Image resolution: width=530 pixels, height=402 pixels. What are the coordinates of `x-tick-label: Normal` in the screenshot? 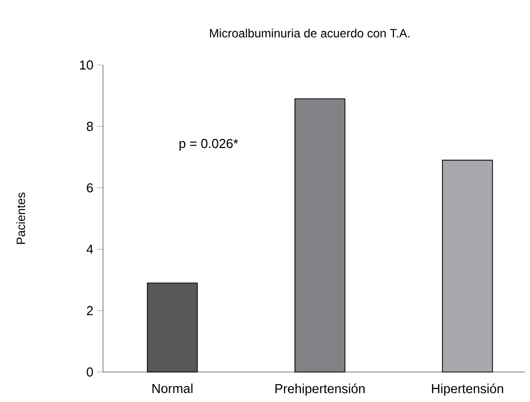 It's located at (172, 389).